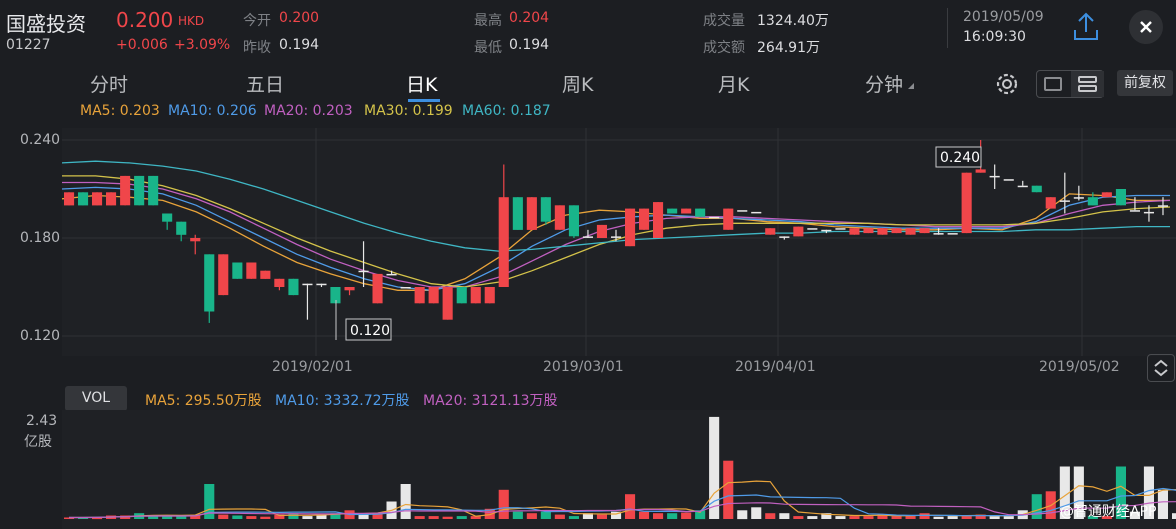 The image size is (1176, 529). Describe the element at coordinates (578, 85) in the screenshot. I see `tab-weekly-k: 周K` at that location.